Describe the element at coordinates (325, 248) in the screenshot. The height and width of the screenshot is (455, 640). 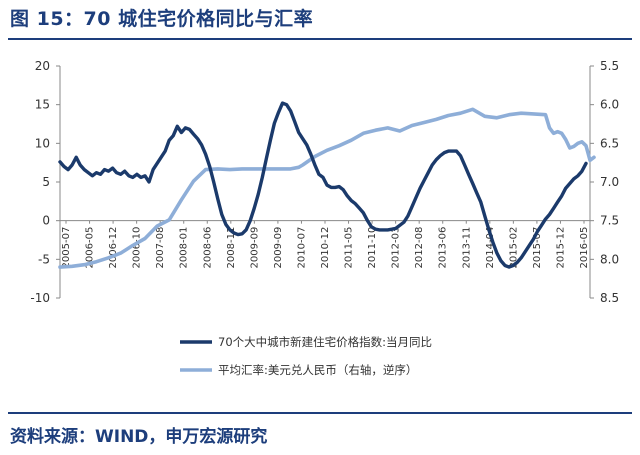
I see `x-axis-tick-label: 2010-12` at that location.